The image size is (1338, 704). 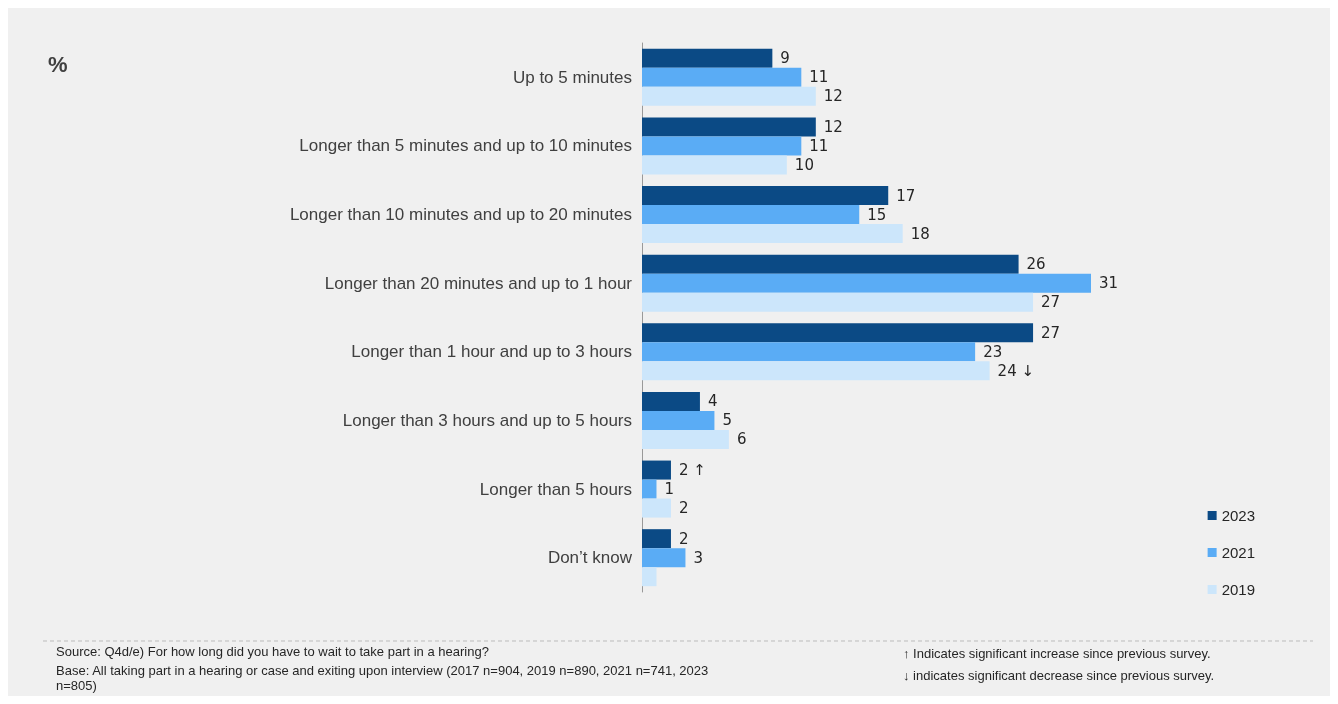 What do you see at coordinates (1109, 283) in the screenshot?
I see `data-label: 31` at bounding box center [1109, 283].